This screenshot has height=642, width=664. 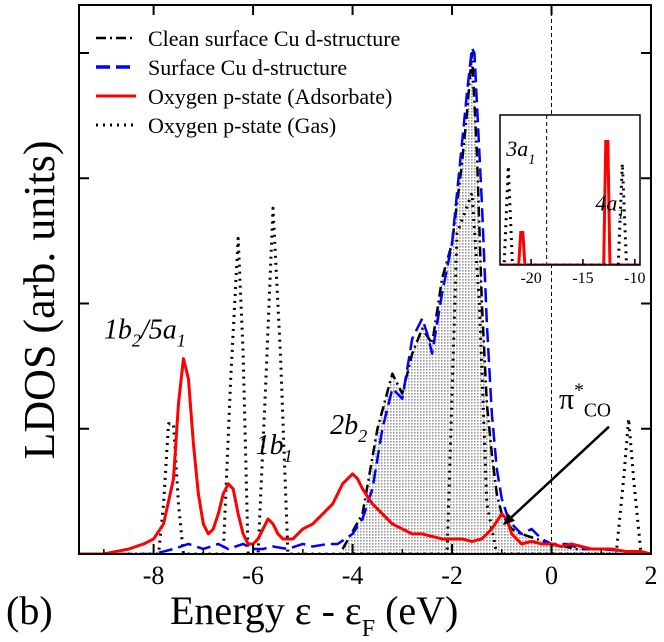 I want to click on annotation-2: 2b2, so click(x=348, y=428).